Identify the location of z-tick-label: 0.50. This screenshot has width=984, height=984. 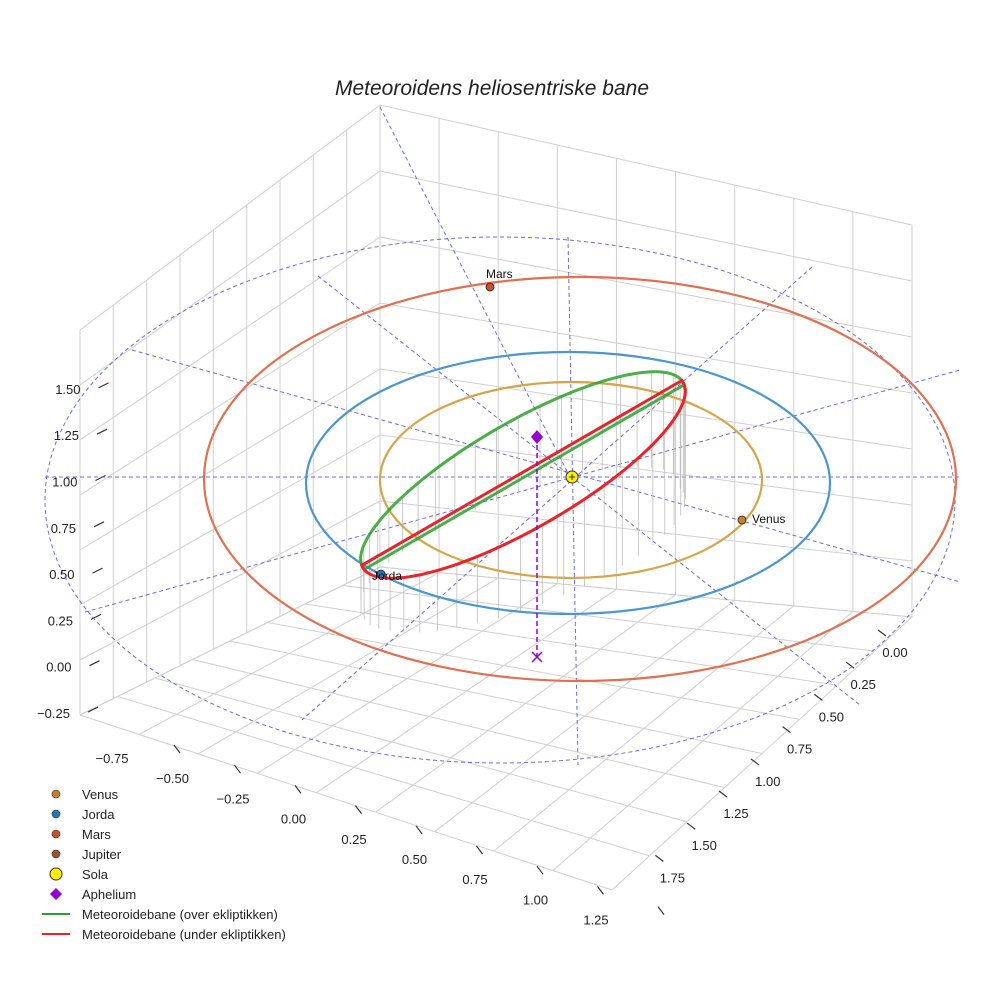
(61, 574).